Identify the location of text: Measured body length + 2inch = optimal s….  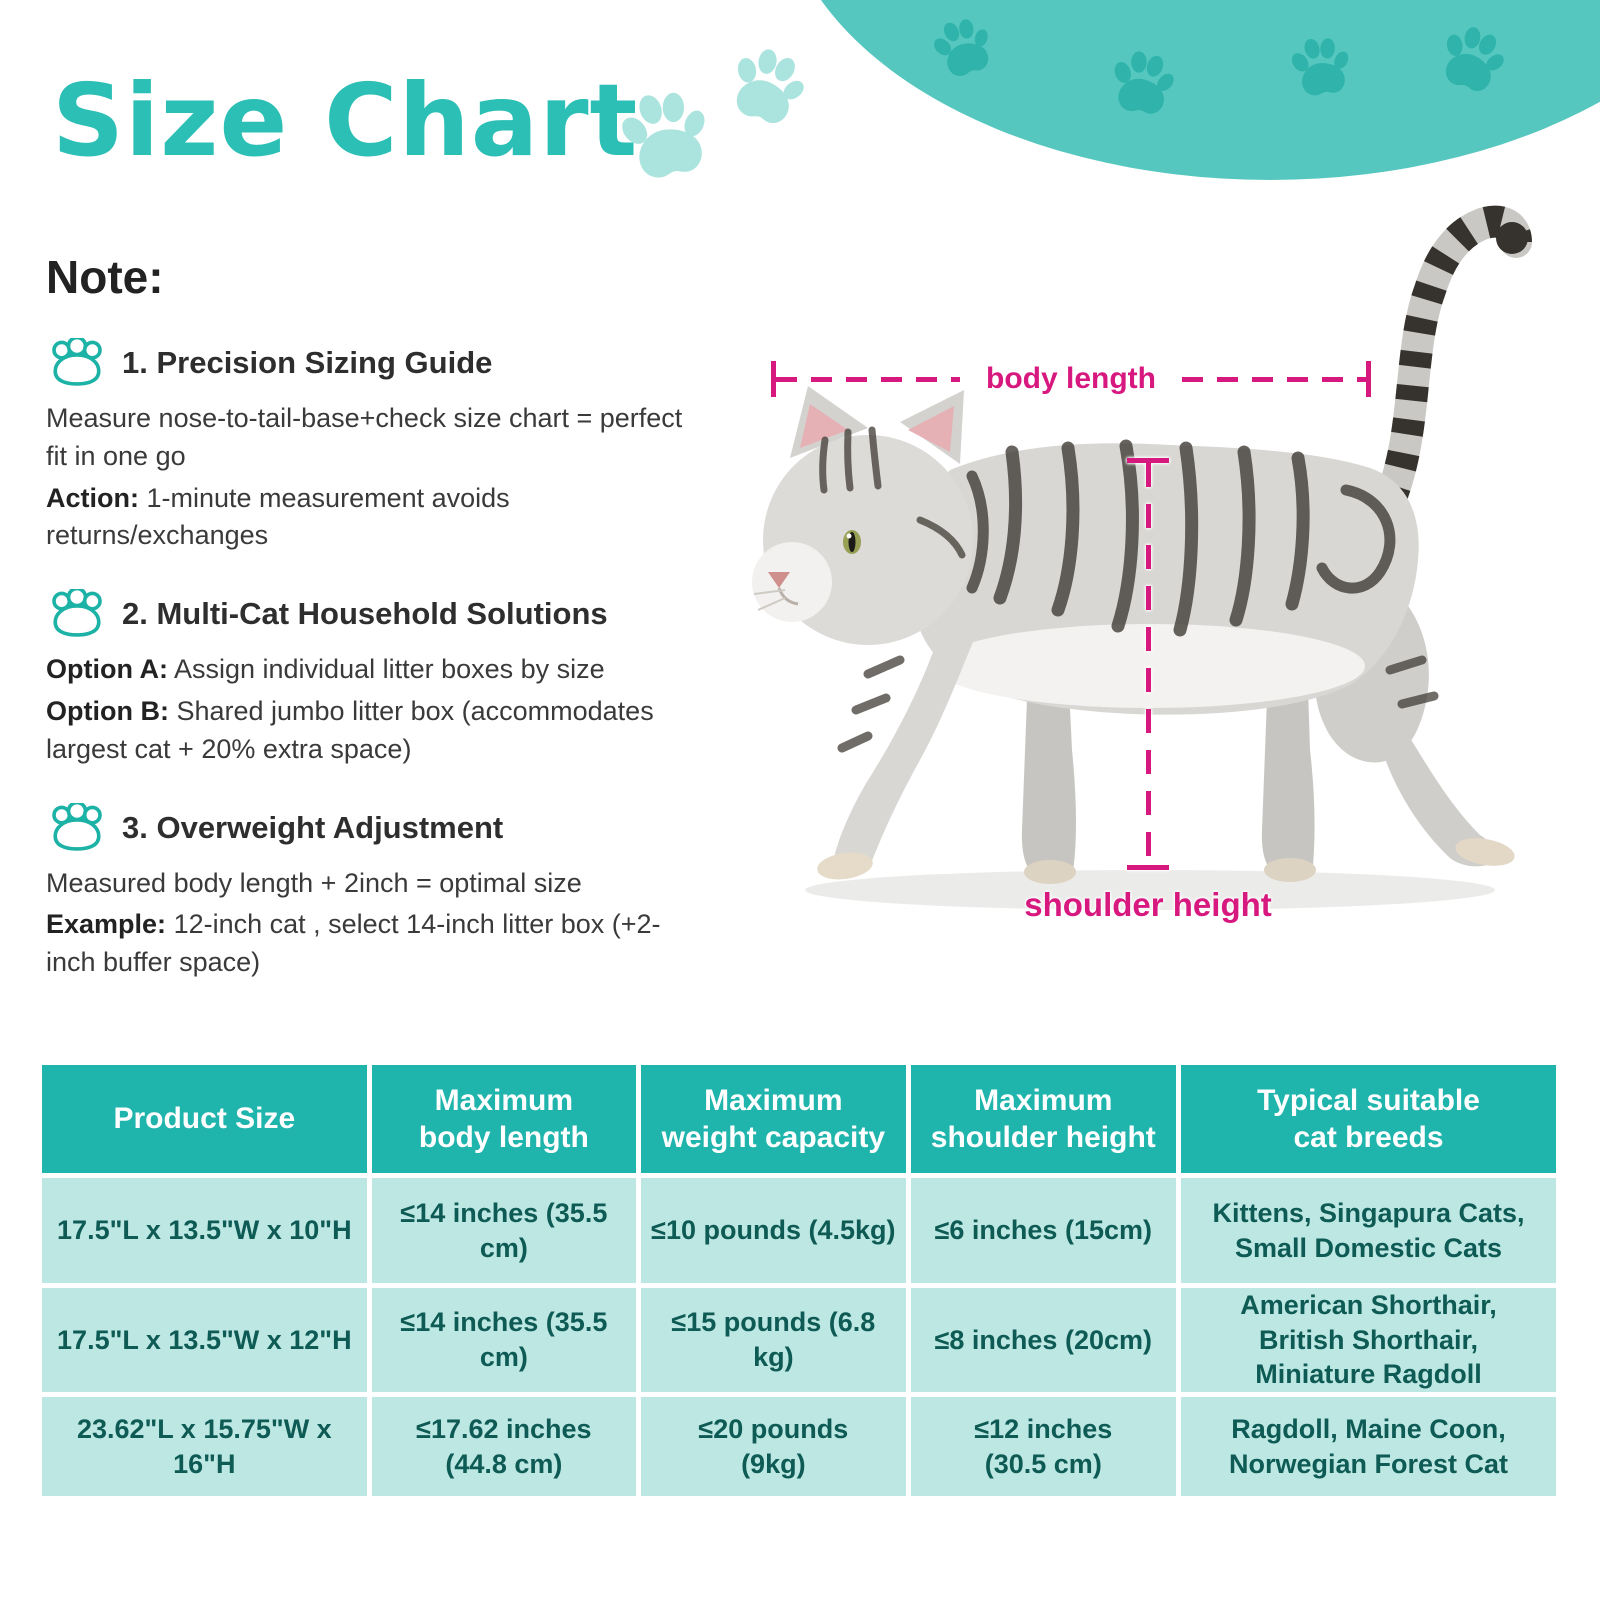
(314, 882).